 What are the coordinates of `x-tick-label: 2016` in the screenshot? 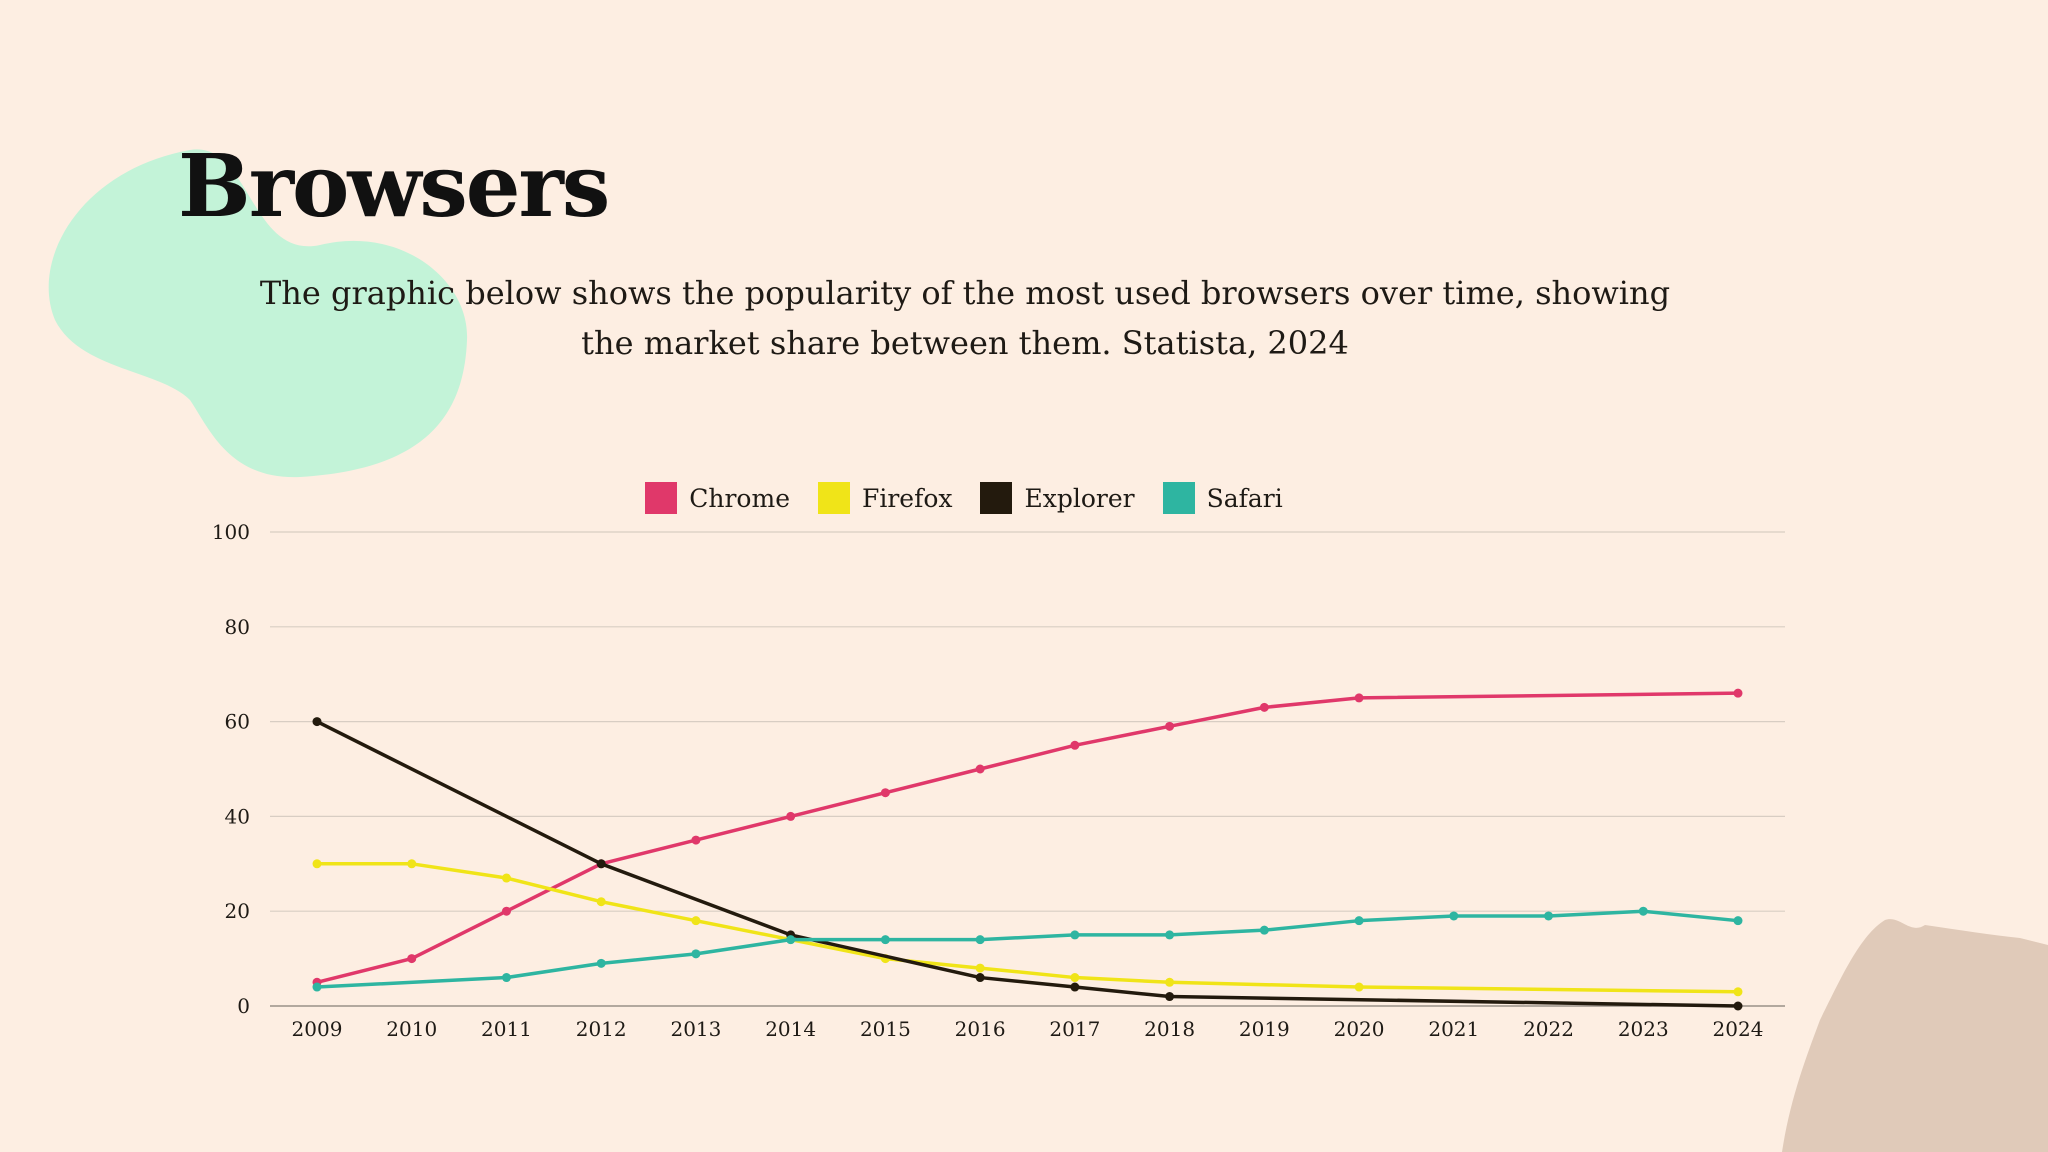 It's located at (980, 1029).